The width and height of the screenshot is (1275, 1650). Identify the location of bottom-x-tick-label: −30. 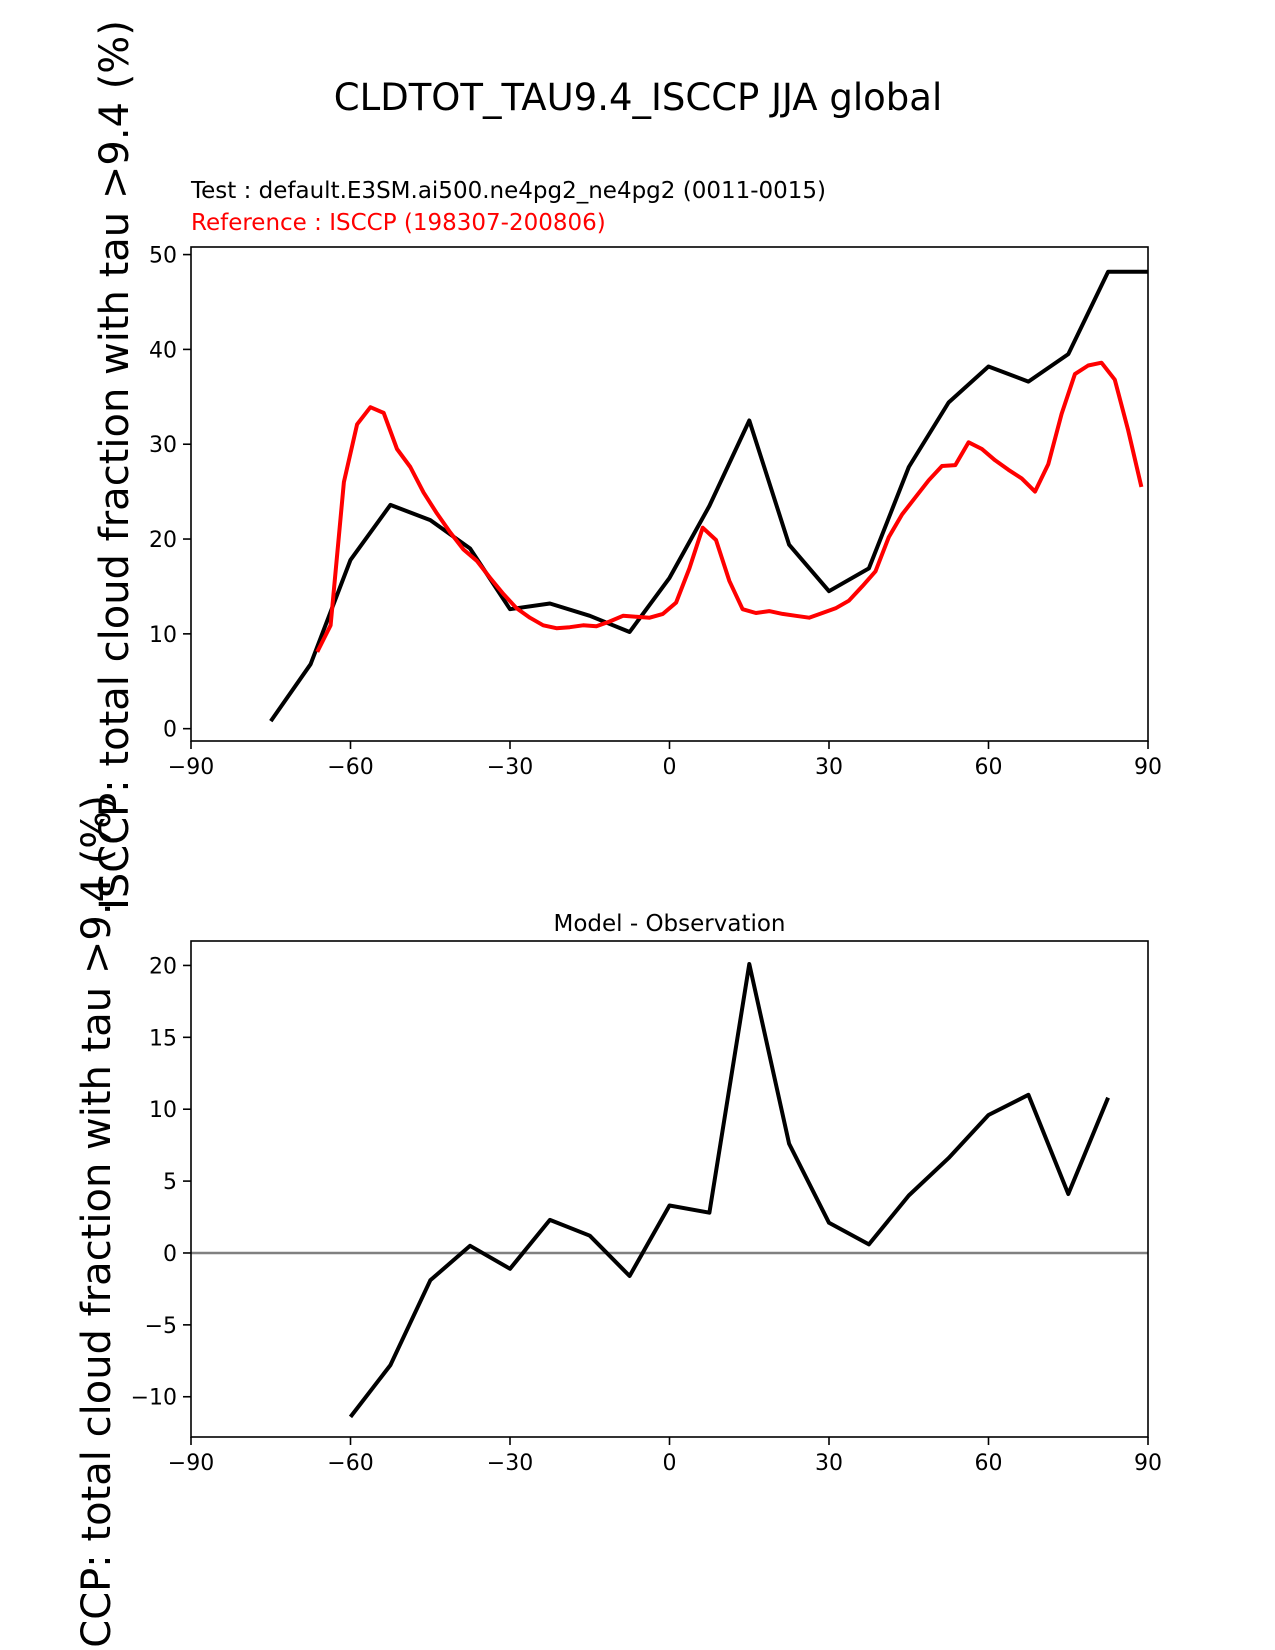
(510, 1463).